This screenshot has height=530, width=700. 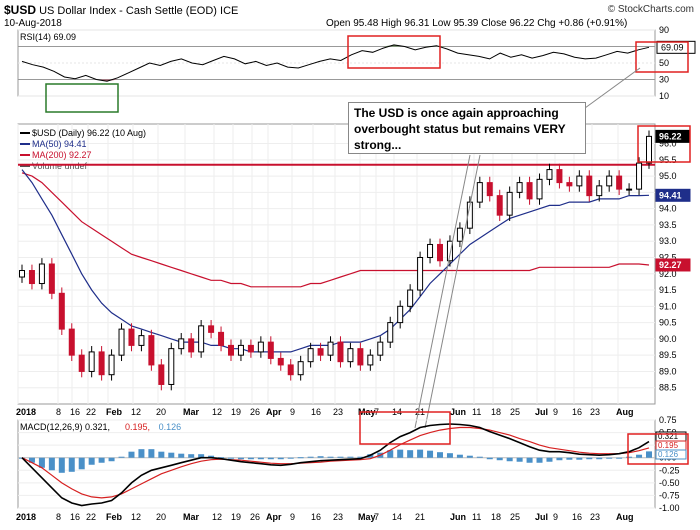 I want to click on price-tick-label: 91.5, so click(x=668, y=290).